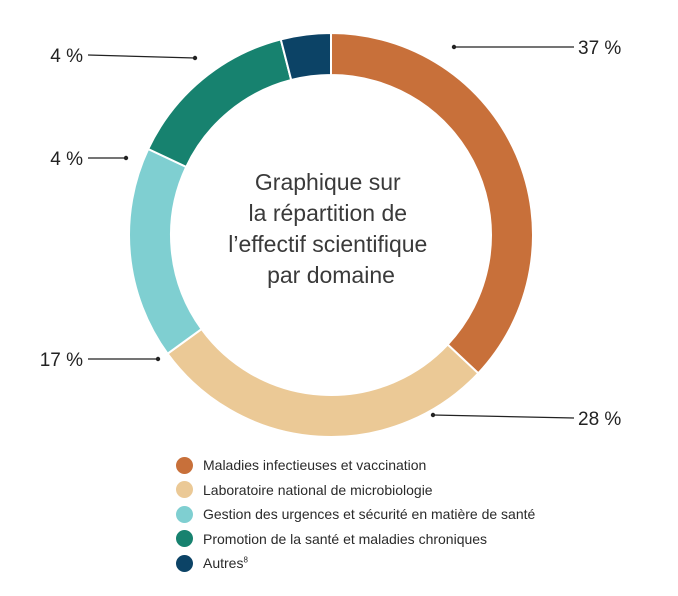 This screenshot has height=596, width=678. What do you see at coordinates (327, 244) in the screenshot?
I see `center-title-line: l’effectif scientifique` at bounding box center [327, 244].